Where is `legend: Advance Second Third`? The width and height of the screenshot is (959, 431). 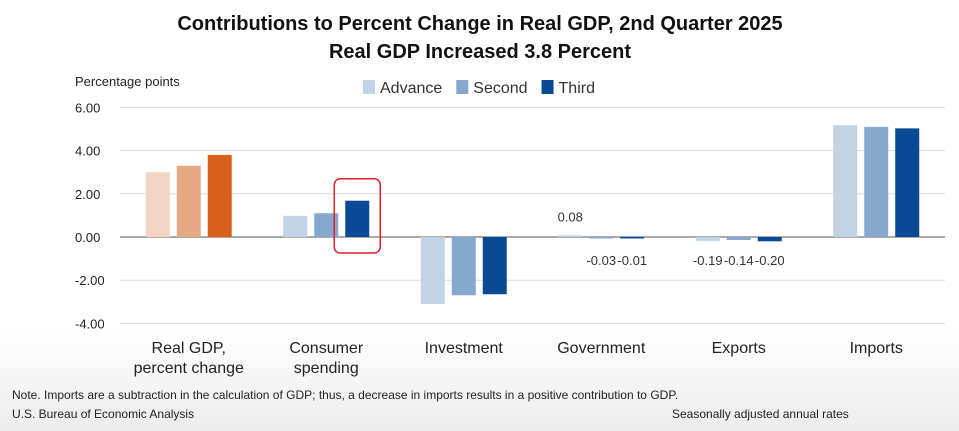
legend: Advance Second Third is located at coordinates (479, 88).